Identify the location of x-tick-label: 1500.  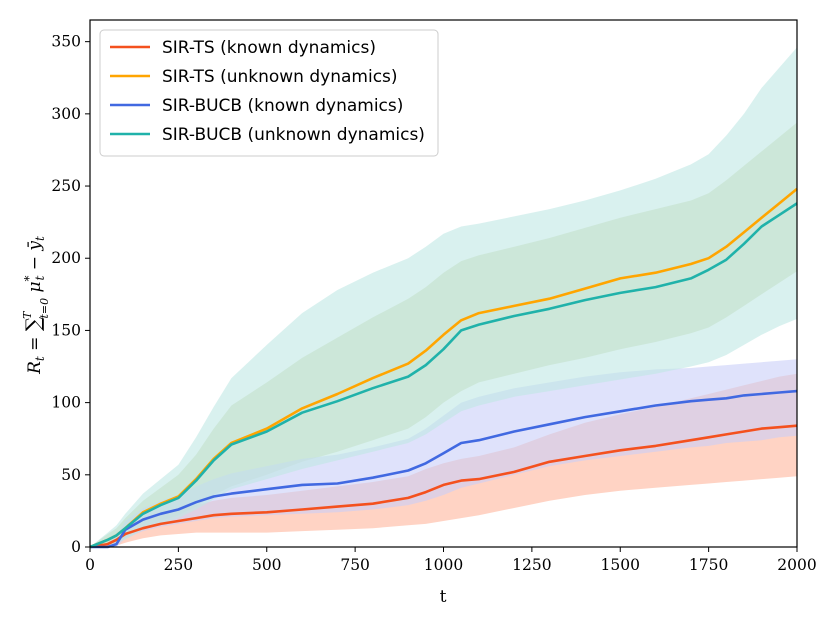
(620, 565).